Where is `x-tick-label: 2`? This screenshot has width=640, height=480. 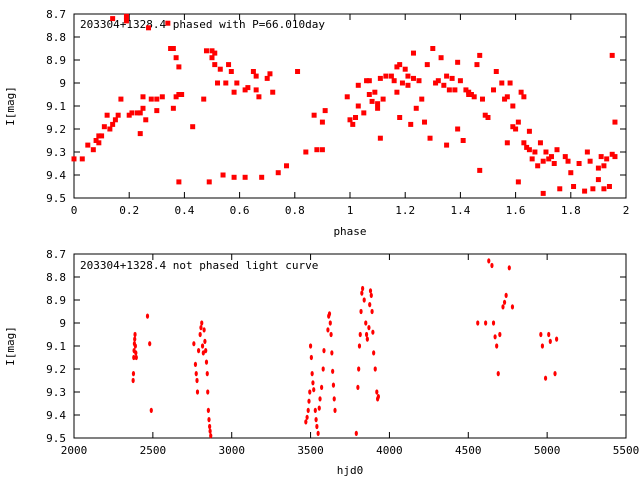 x-tick-label: 2 is located at coordinates (626, 210).